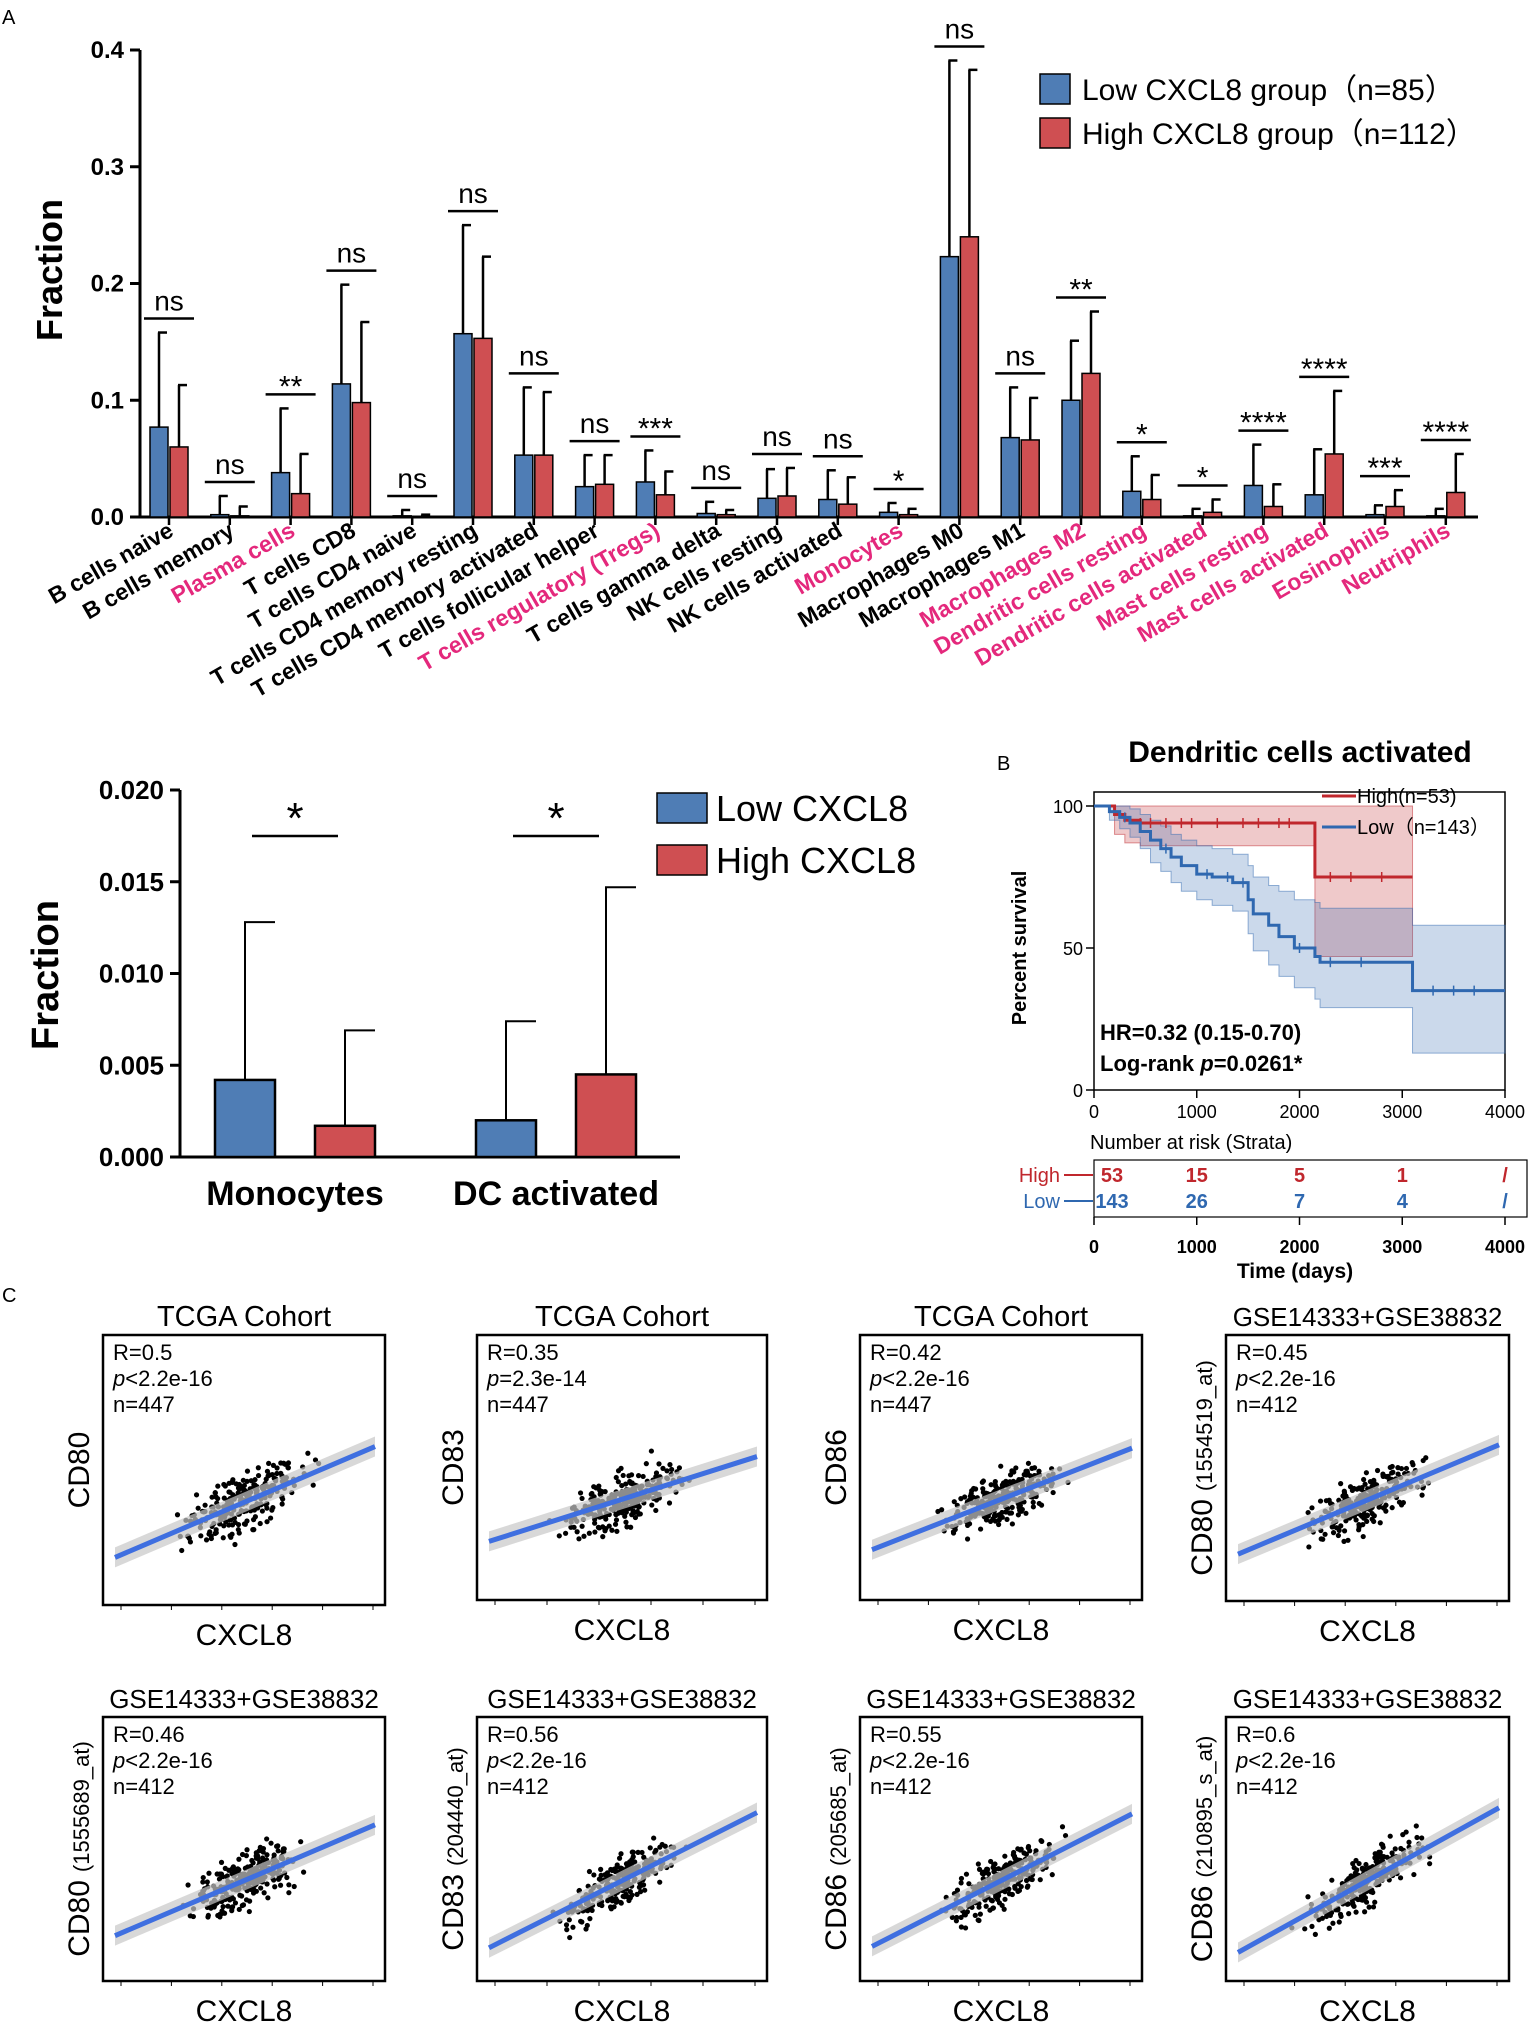  Describe the element at coordinates (1002, 1499) in the screenshot. I see `fit-line` at that location.